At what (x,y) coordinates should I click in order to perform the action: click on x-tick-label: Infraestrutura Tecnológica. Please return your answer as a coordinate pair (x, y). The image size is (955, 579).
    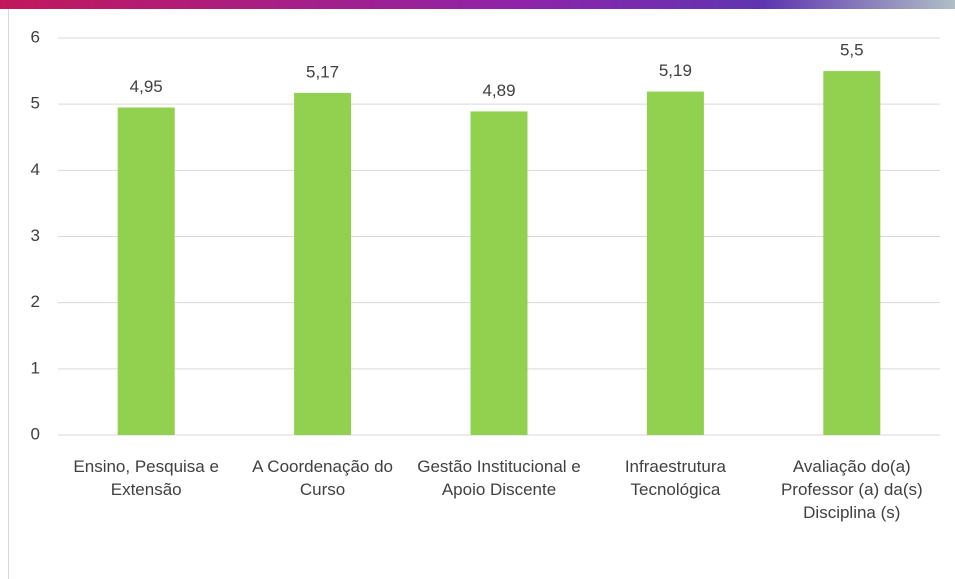
    Looking at the image, I should click on (675, 478).